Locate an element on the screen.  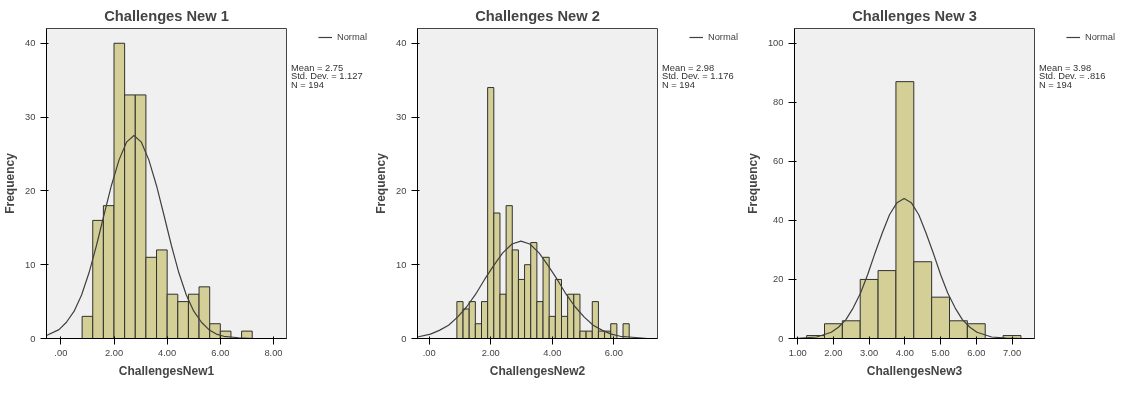
chart-title: Challenges New 3 is located at coordinates (914, 15).